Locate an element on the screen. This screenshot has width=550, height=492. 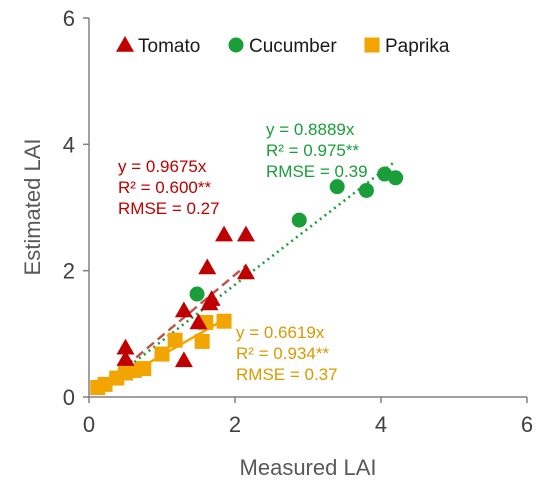
tomato-legend-marker is located at coordinates (125, 44).